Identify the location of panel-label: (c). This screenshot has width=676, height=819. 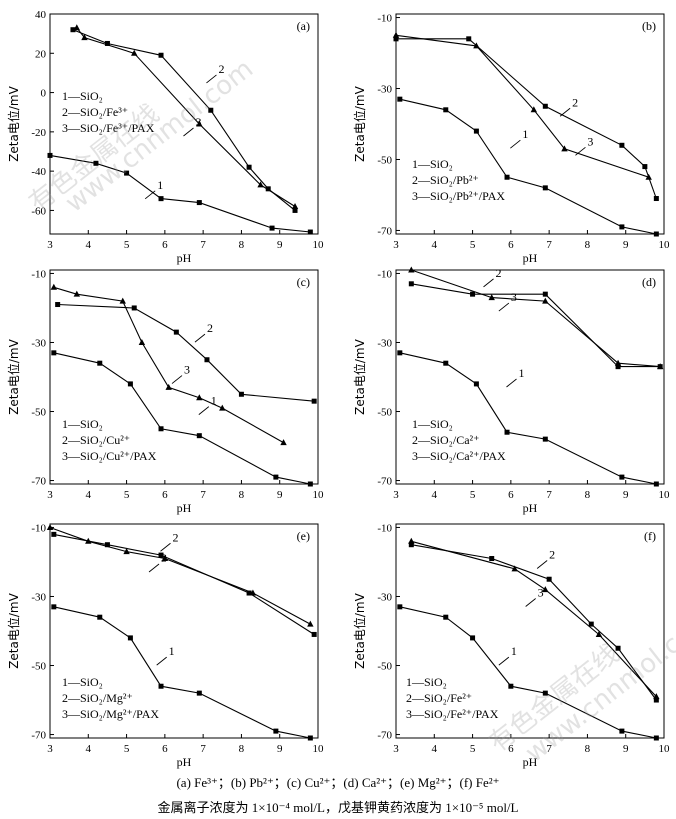
(303, 282).